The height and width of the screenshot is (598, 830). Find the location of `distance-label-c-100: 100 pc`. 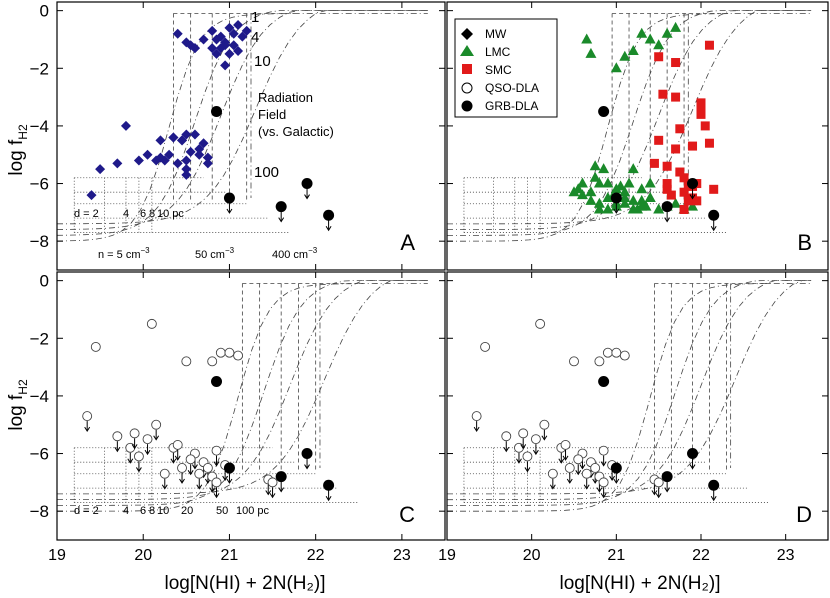

distance-label-c-100: 100 pc is located at coordinates (253, 511).